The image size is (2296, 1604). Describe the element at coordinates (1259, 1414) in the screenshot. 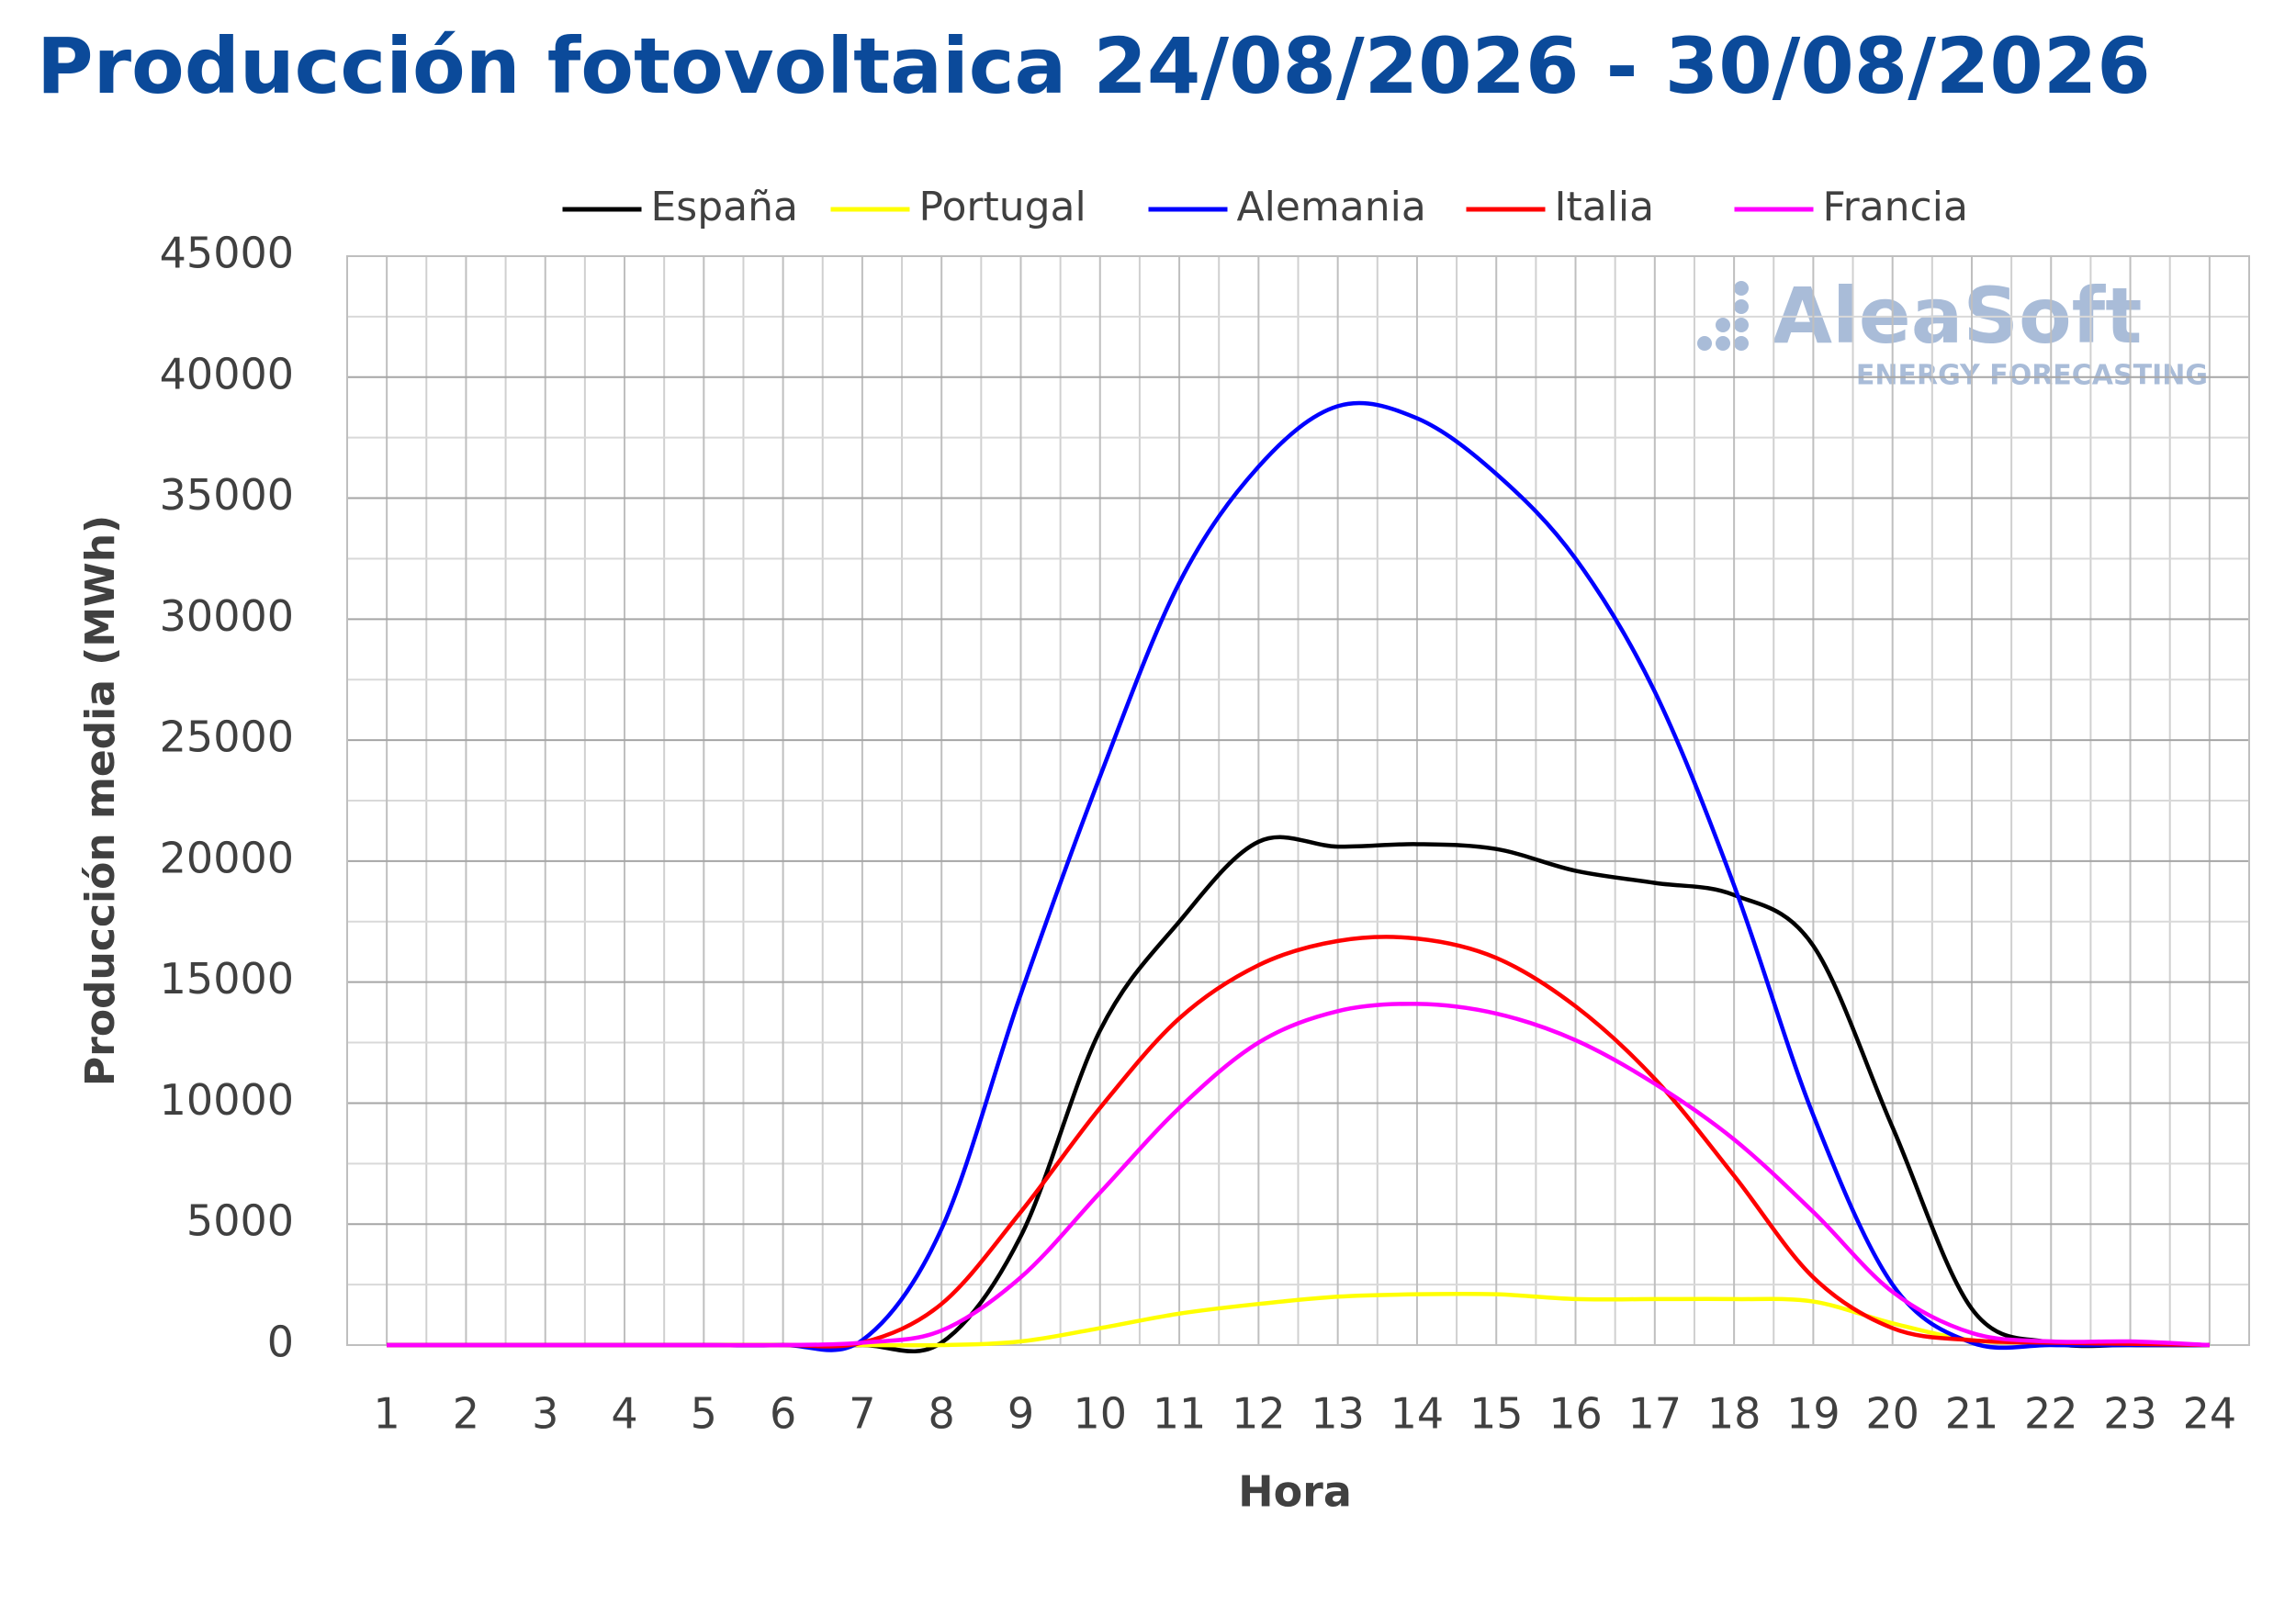

I see `x-tick-label: 12` at that location.